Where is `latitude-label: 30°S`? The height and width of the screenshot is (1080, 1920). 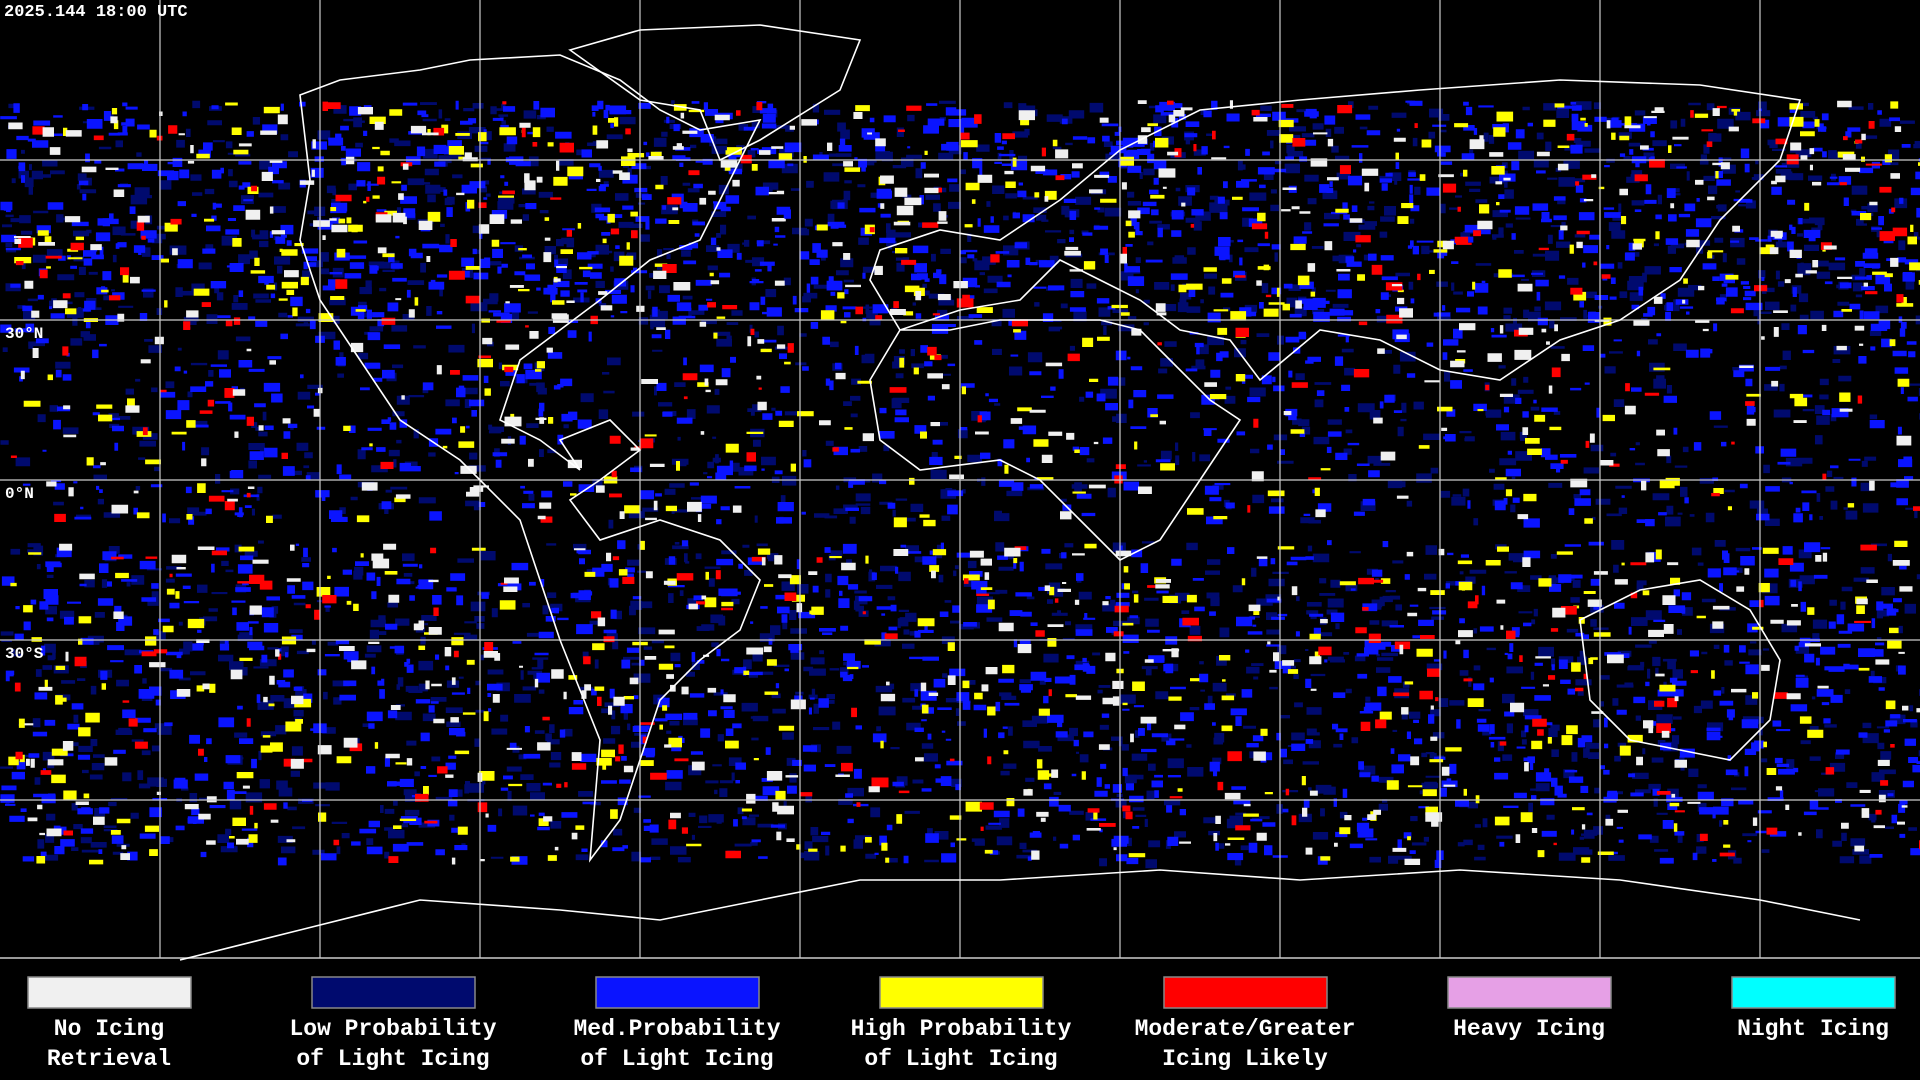
latitude-label: 30°S is located at coordinates (24, 654).